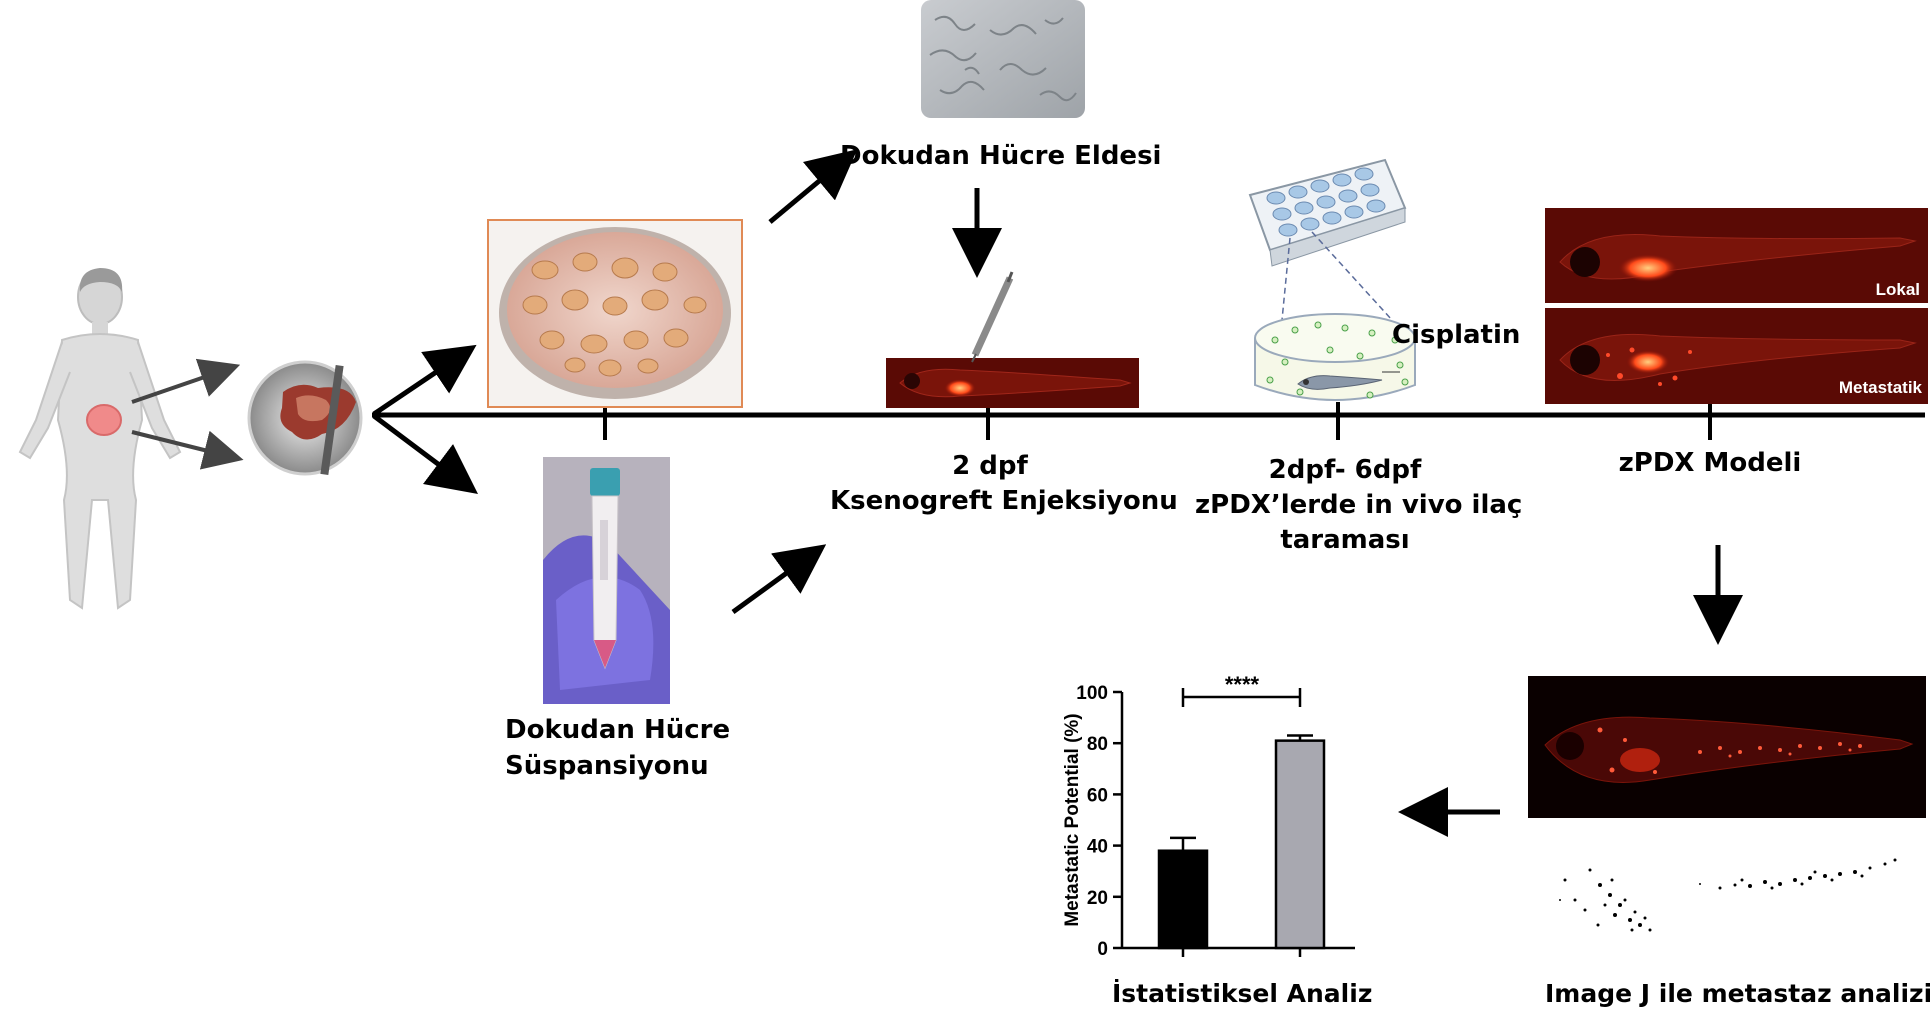 This screenshot has height=1030, width=1930. I want to click on tumor-organ-icon, so click(104, 420).